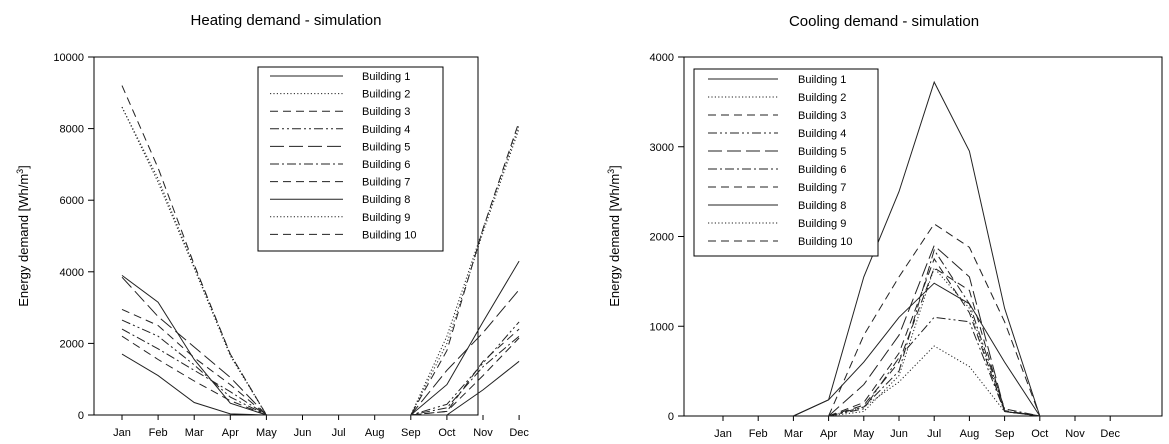 This screenshot has height=444, width=1169. I want to click on cooling-legend-label: Building 5, so click(822, 152).